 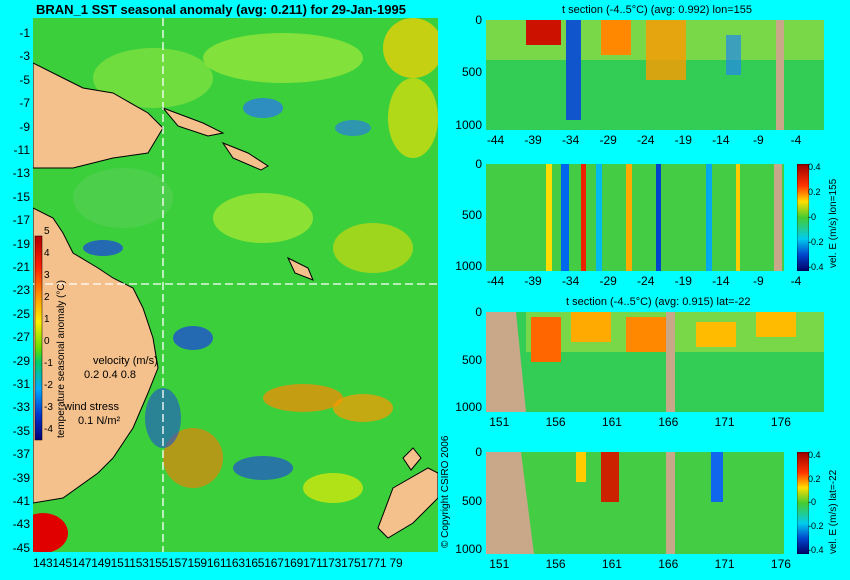 What do you see at coordinates (24, 56) in the screenshot?
I see `map-y-tick: -3` at bounding box center [24, 56].